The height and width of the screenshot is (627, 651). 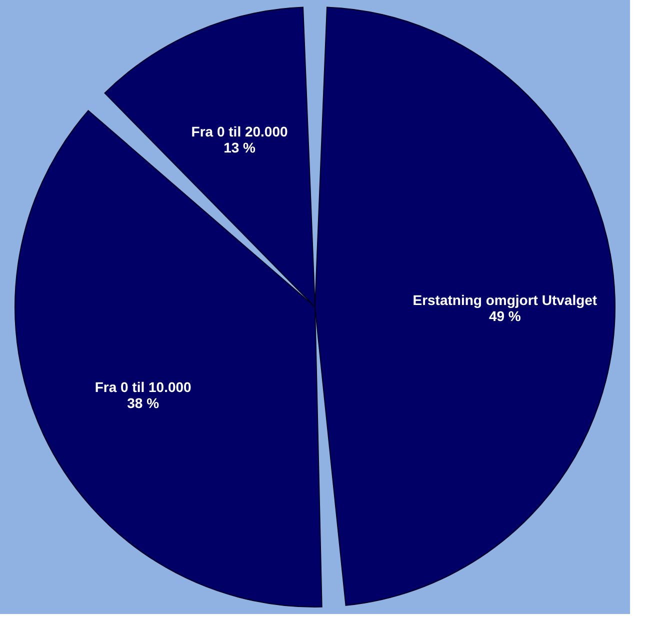 I want to click on slice-label: Fra 0 til 20.000, so click(x=239, y=132).